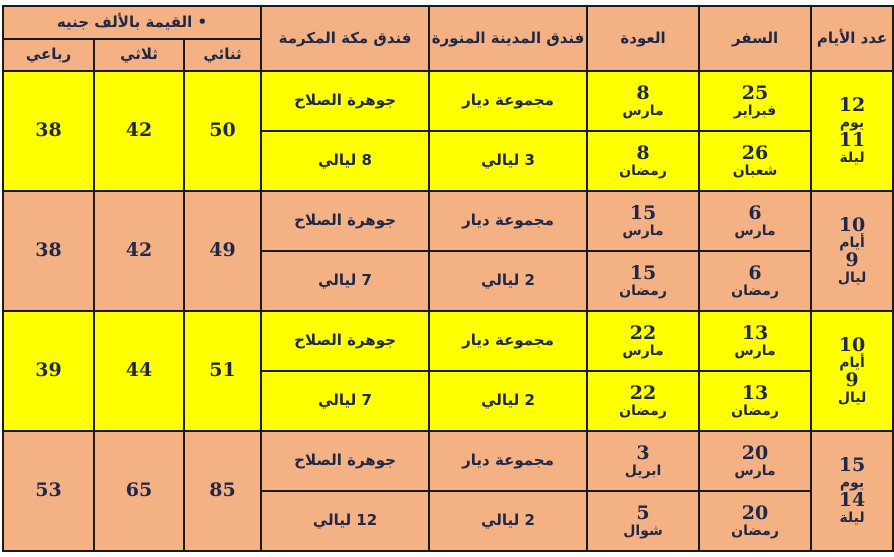 The image size is (894, 557). What do you see at coordinates (223, 55) in the screenshot?
I see `header-double: ثنائي` at bounding box center [223, 55].